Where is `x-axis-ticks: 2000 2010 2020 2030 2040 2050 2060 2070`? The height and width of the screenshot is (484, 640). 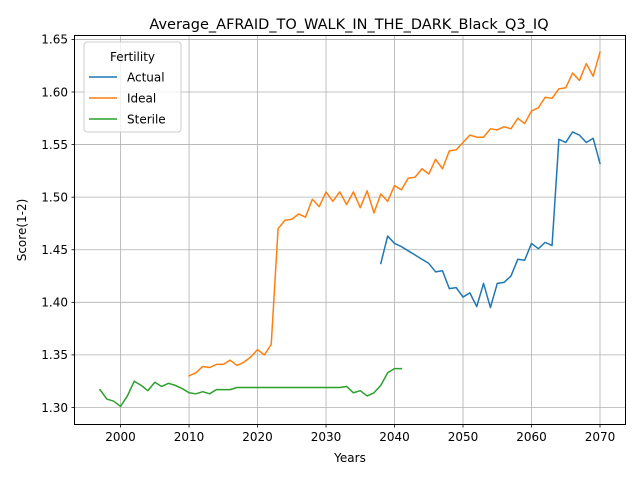 x-axis-ticks: 2000 2010 2020 2030 2040 2050 2060 2070 is located at coordinates (360, 434).